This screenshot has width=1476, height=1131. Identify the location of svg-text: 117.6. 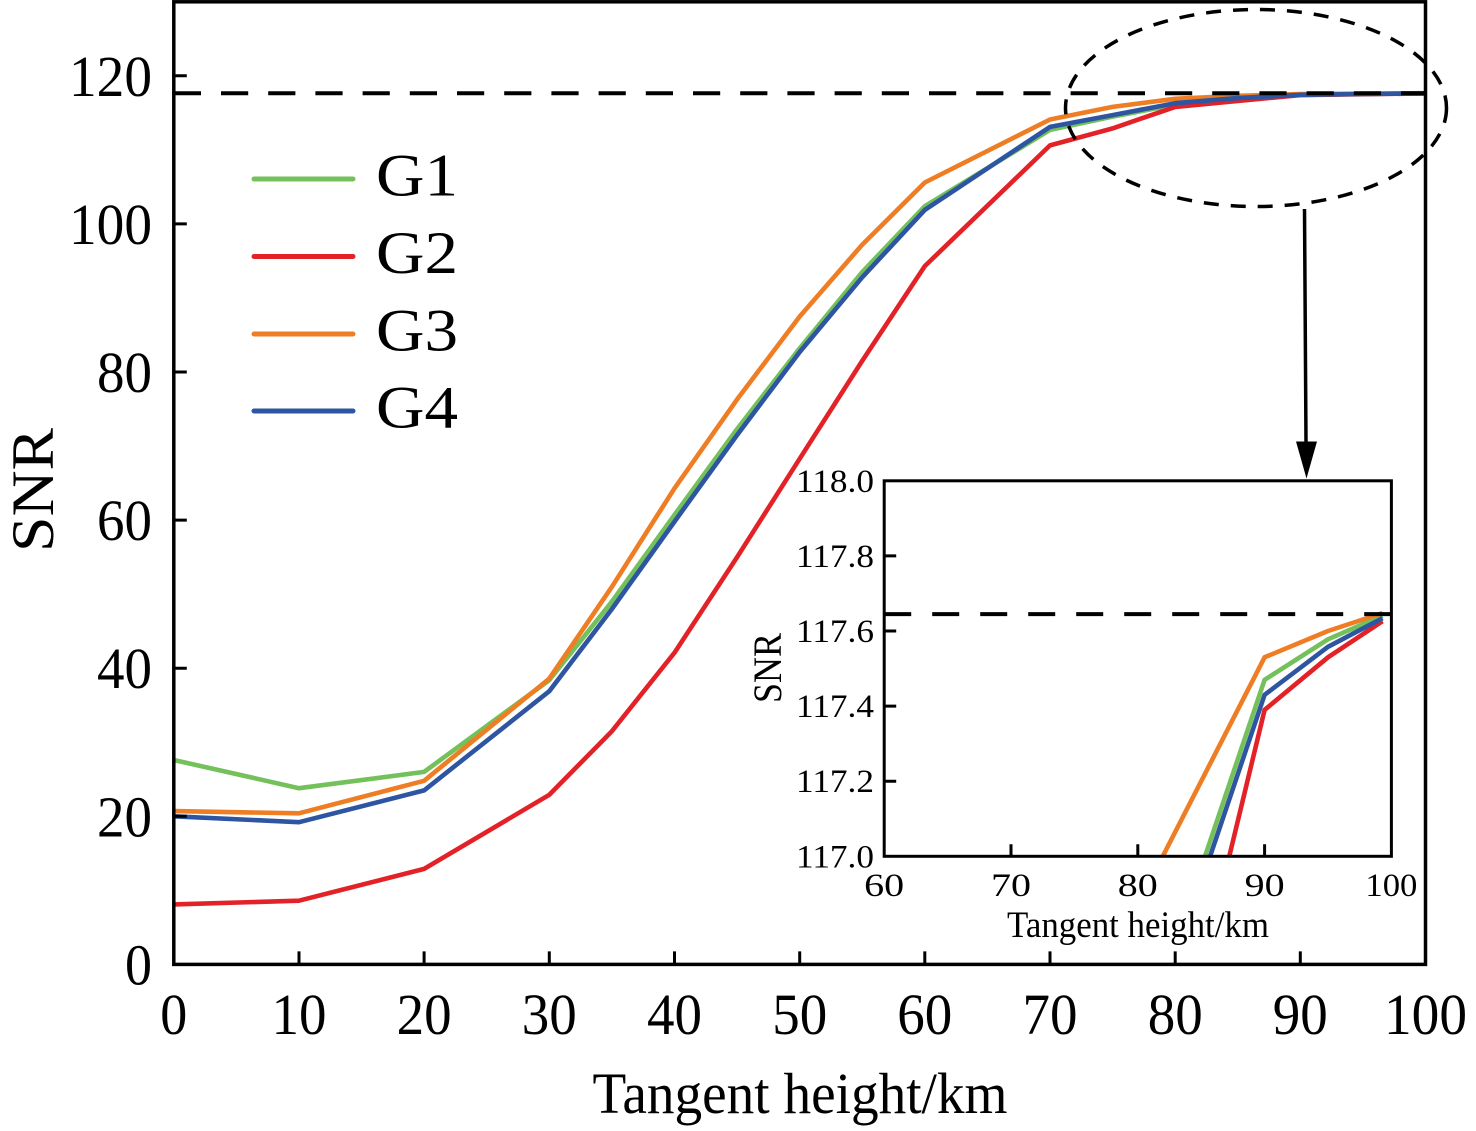
(835, 632).